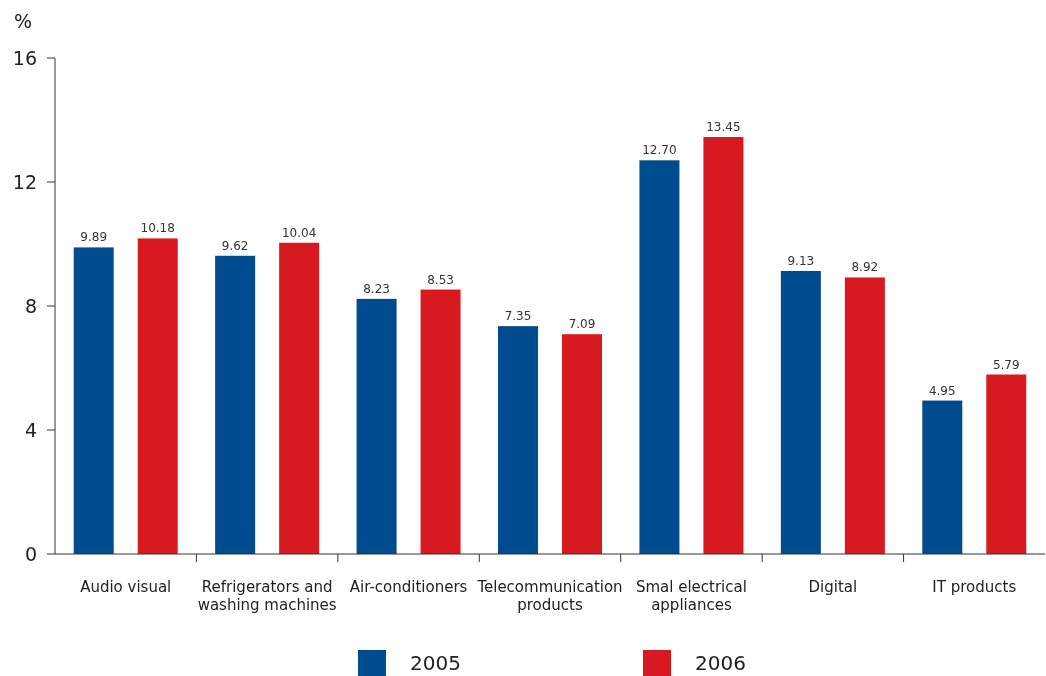  Describe the element at coordinates (549, 596) in the screenshot. I see `x-tick-label: Telecommunication products` at that location.